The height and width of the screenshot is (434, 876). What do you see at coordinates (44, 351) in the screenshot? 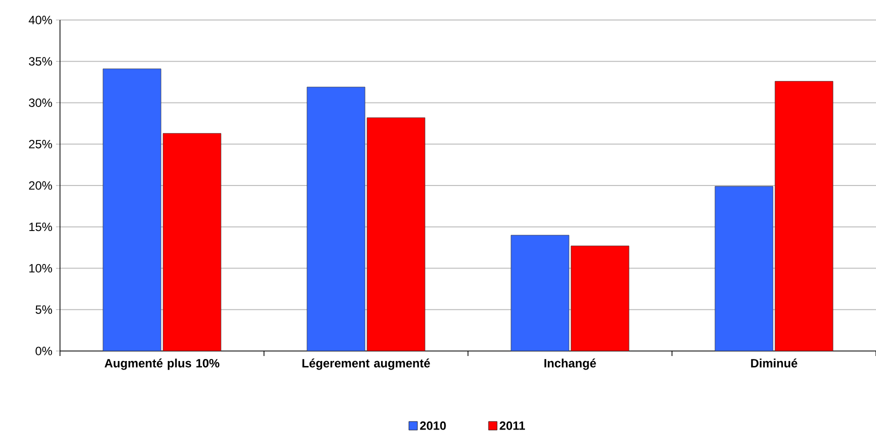
I see `y-tick-label: 0%` at bounding box center [44, 351].